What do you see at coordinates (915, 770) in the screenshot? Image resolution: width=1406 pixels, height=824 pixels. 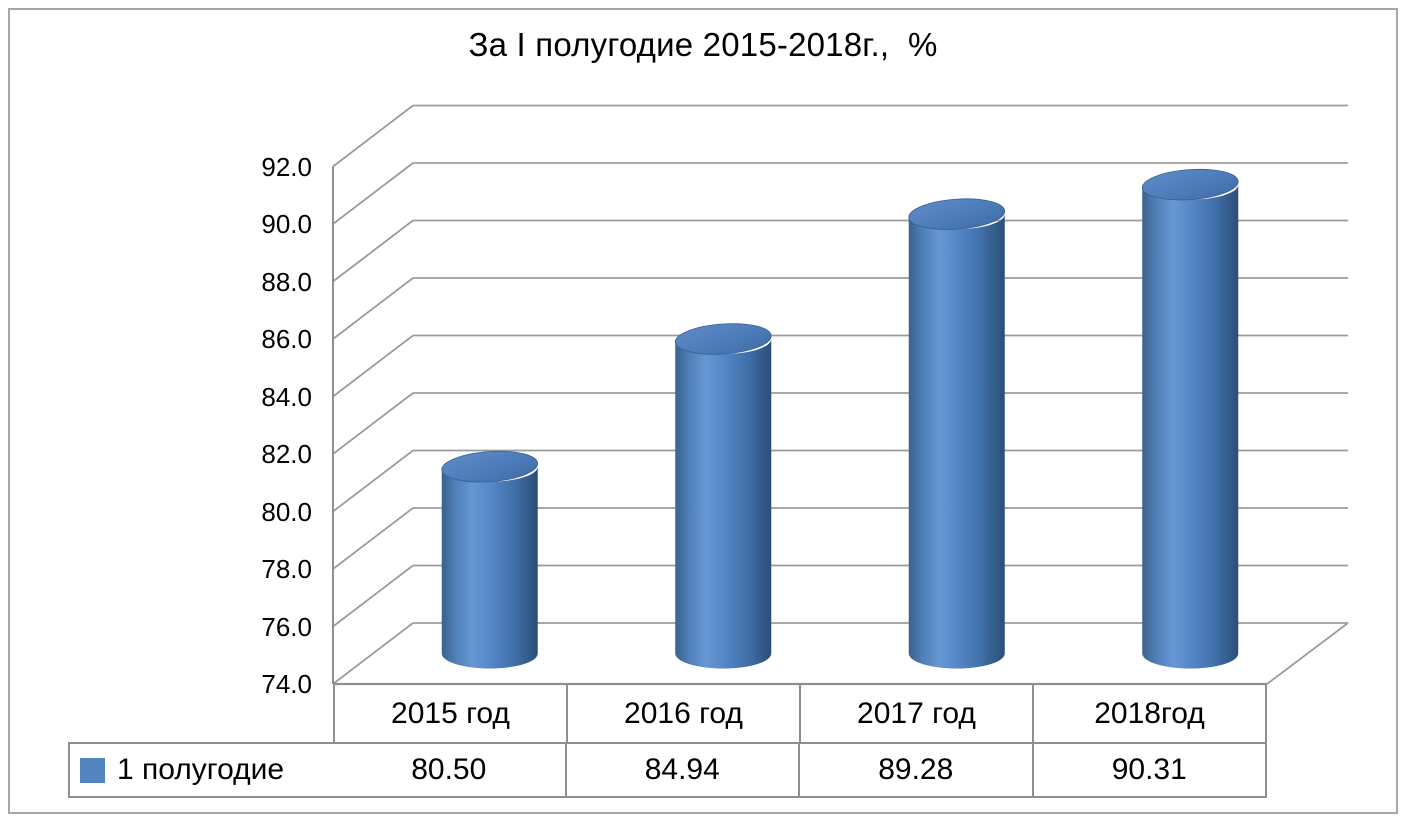 I see `data-table-value: 89.28` at bounding box center [915, 770].